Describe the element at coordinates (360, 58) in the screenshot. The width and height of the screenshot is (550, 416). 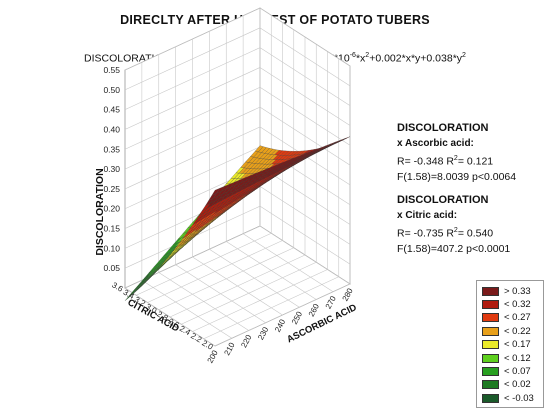
I see `equation-x-term: *x` at that location.